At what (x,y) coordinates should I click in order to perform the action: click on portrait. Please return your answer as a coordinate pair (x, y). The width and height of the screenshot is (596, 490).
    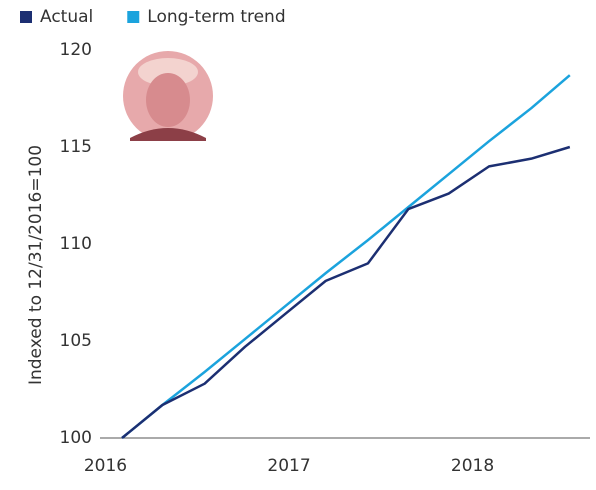
    Looking at the image, I should click on (168, 96).